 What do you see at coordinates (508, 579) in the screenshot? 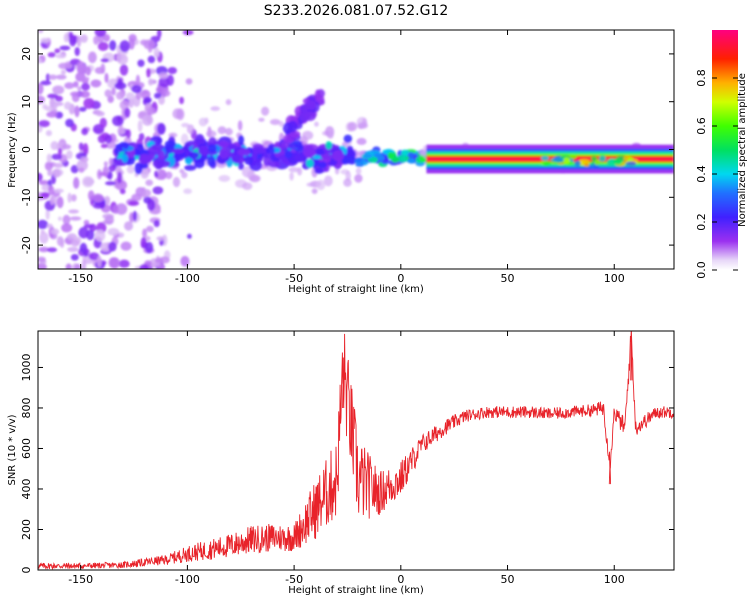
I see `snr-xtick-label: 50` at bounding box center [508, 579].